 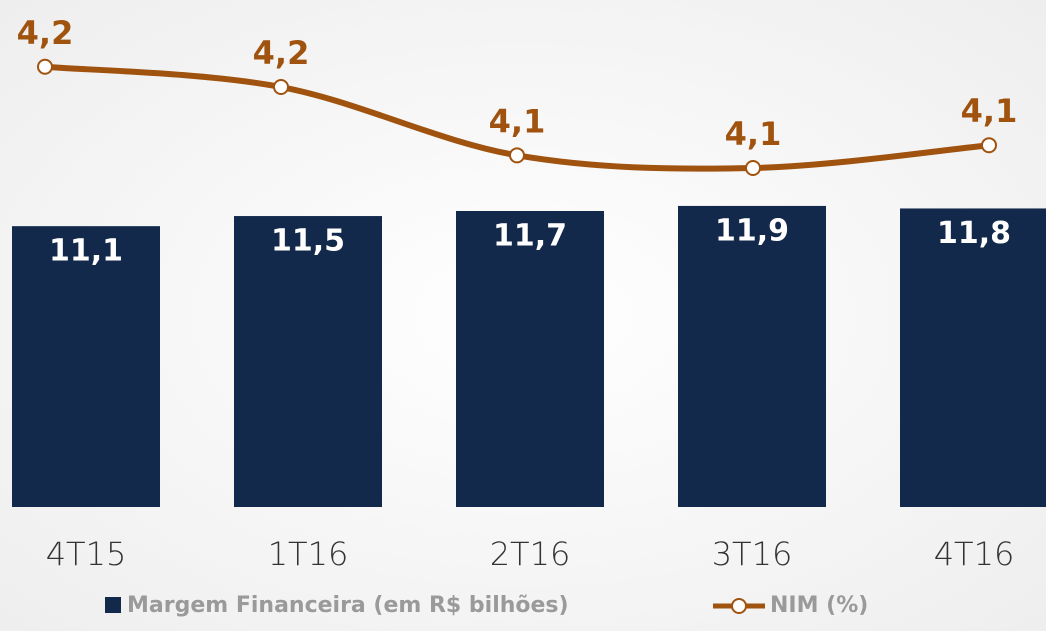 I want to click on bar-label: 11,5, so click(x=308, y=241).